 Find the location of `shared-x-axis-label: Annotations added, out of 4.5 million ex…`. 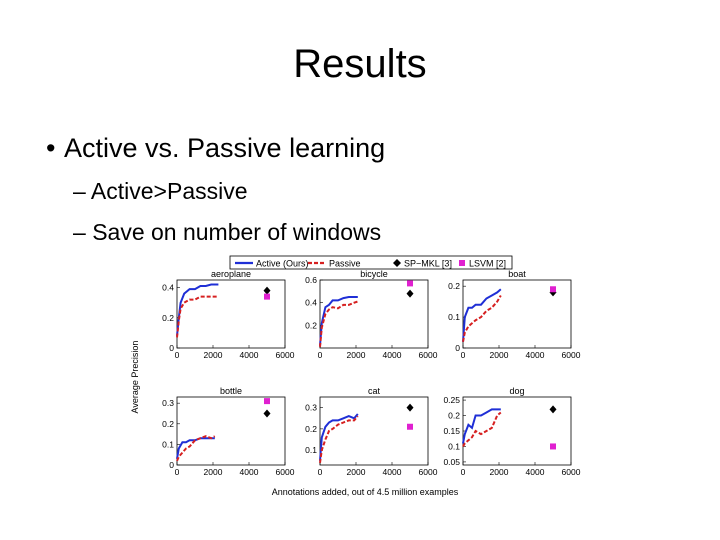

shared-x-axis-label: Annotations added, out of 4.5 million ex… is located at coordinates (365, 492).